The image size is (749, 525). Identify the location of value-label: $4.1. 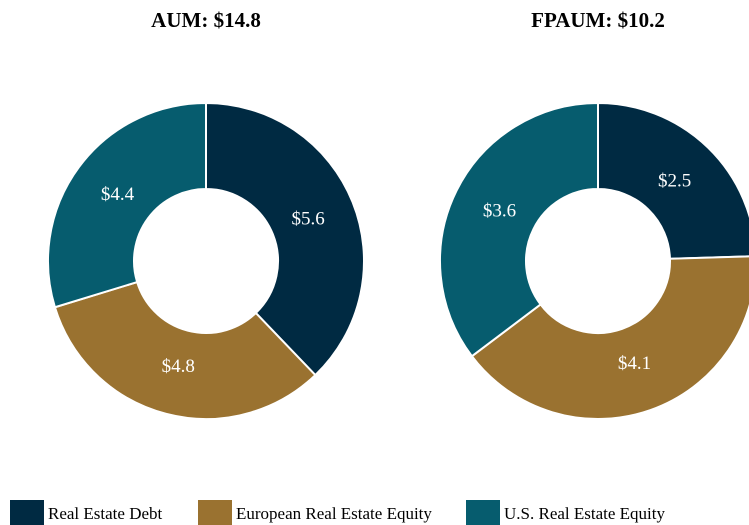
(634, 363).